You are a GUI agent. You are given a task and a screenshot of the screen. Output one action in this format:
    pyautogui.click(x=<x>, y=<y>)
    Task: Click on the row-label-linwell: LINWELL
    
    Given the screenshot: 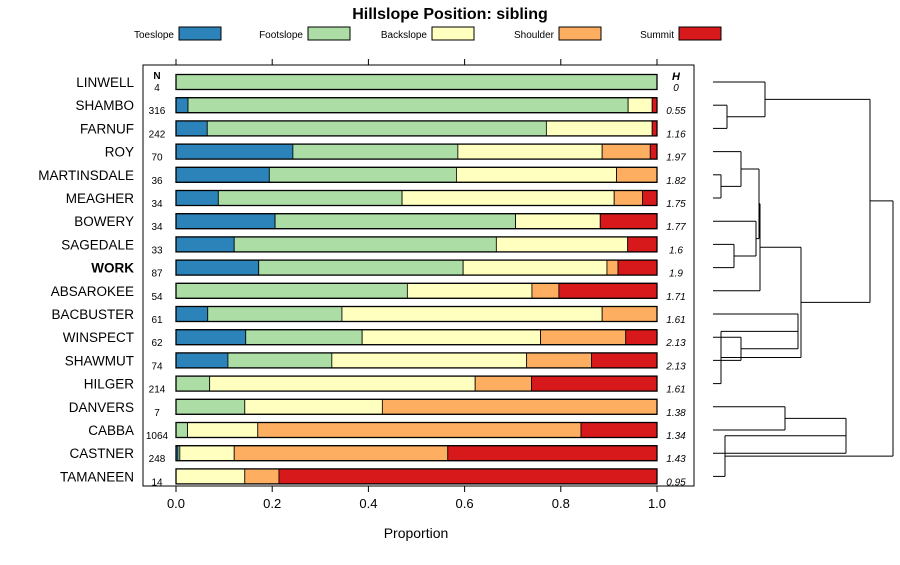 What is the action you would take?
    pyautogui.click(x=105, y=82)
    